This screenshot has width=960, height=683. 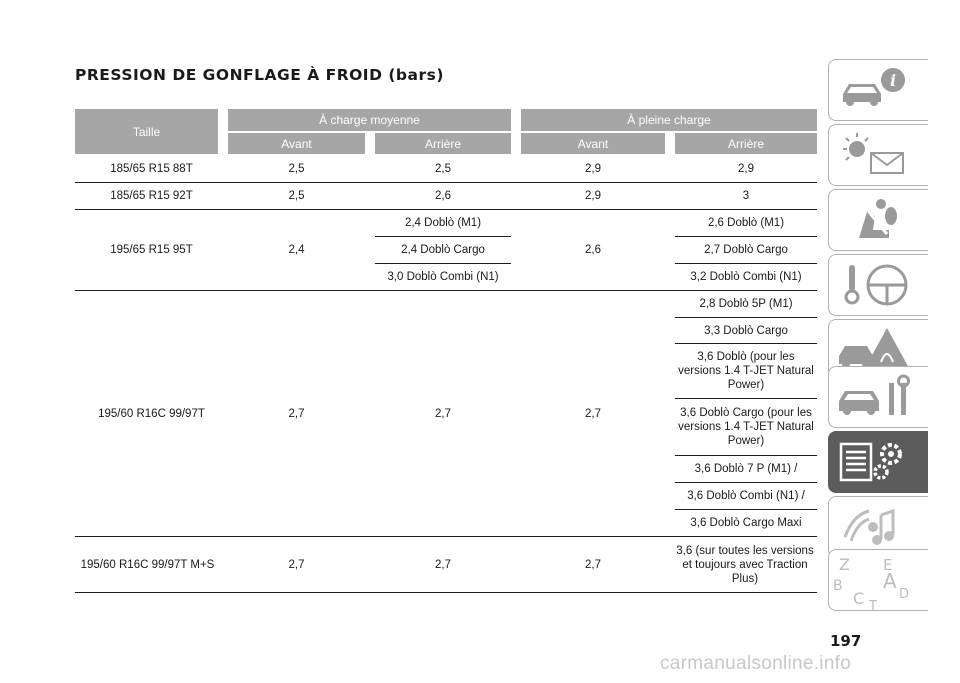 I want to click on table-cell: 3,3 Doblò Cargo, so click(x=746, y=330).